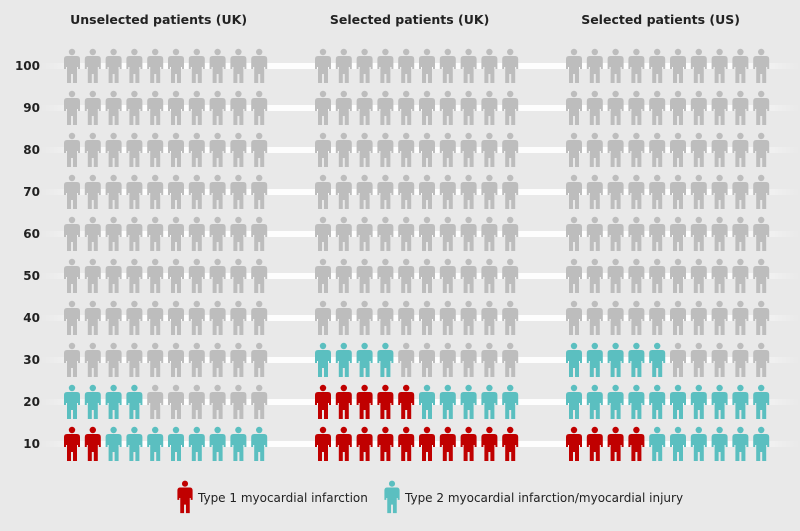 The image size is (800, 531). What do you see at coordinates (31, 234) in the screenshot?
I see `y-tick-label: 60` at bounding box center [31, 234].